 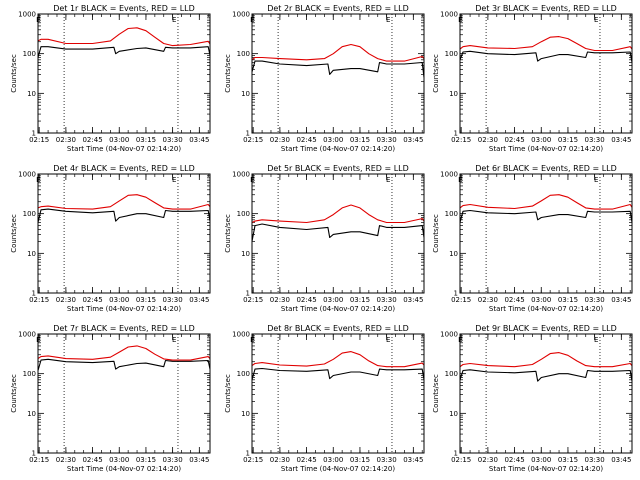 I want to click on panel-title: Det 4r BLACK = Events, RED = LLD, so click(x=124, y=168).